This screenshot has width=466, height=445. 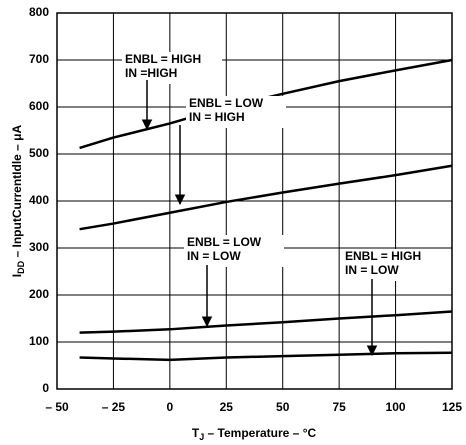 What do you see at coordinates (17, 275) in the screenshot?
I see `y-label-main: I` at bounding box center [17, 275].